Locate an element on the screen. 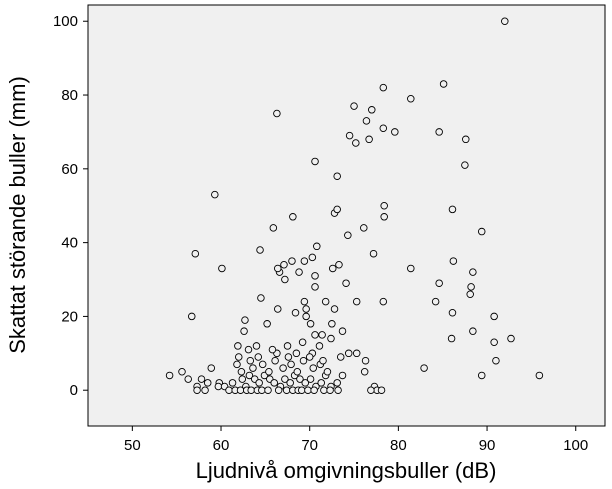  y-tick-label: 0 is located at coordinates (74, 390).